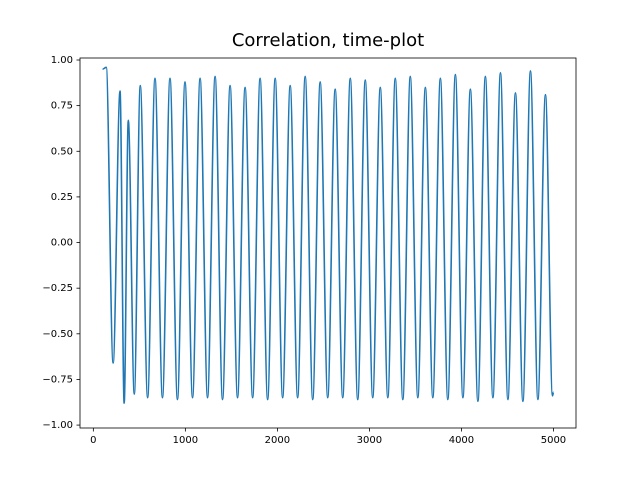 The width and height of the screenshot is (640, 480). I want to click on x-tick-label: 5000, so click(553, 440).